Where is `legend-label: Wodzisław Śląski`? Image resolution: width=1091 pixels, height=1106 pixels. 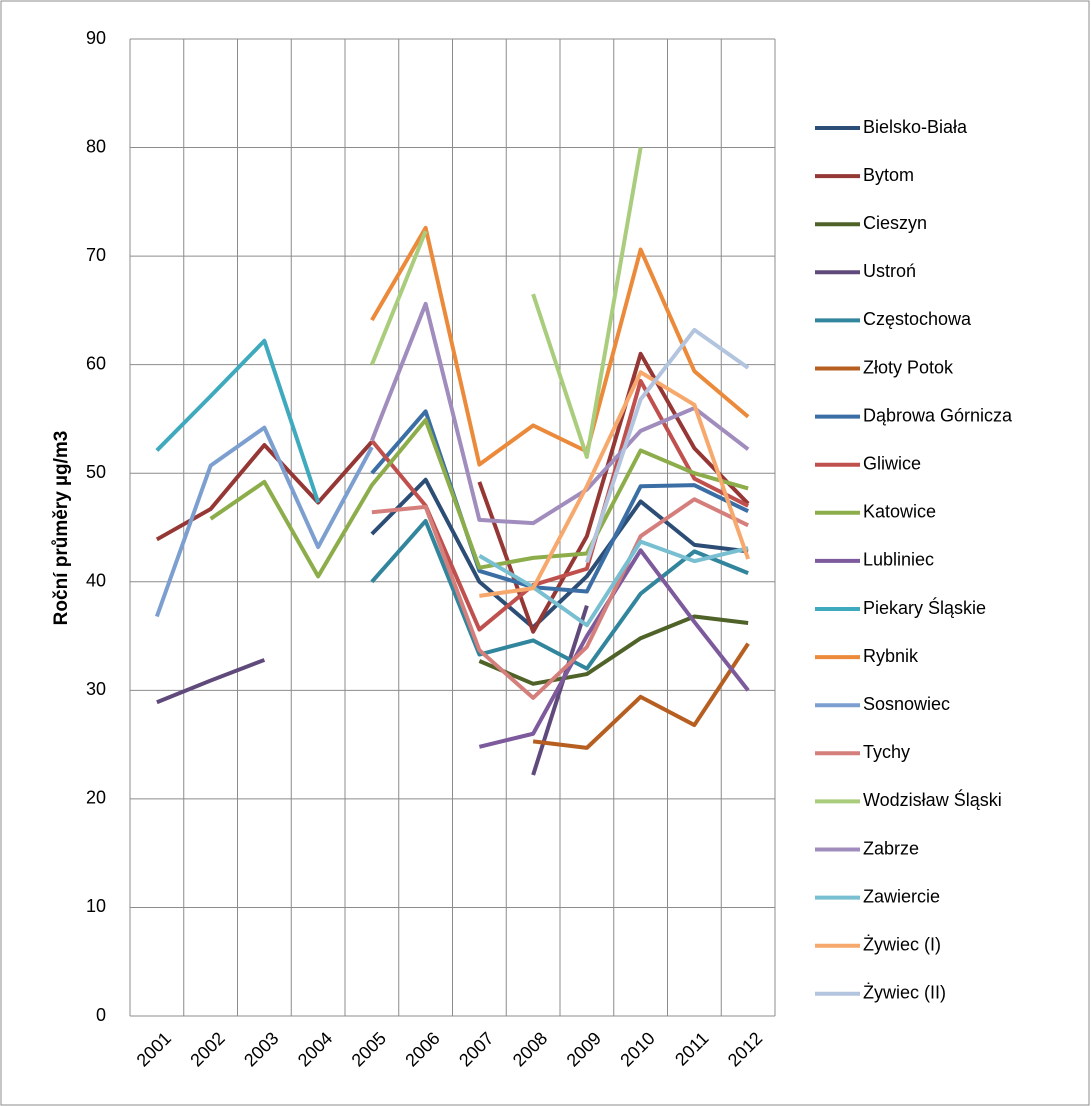
legend-label: Wodzisław Śląski is located at coordinates (932, 799).